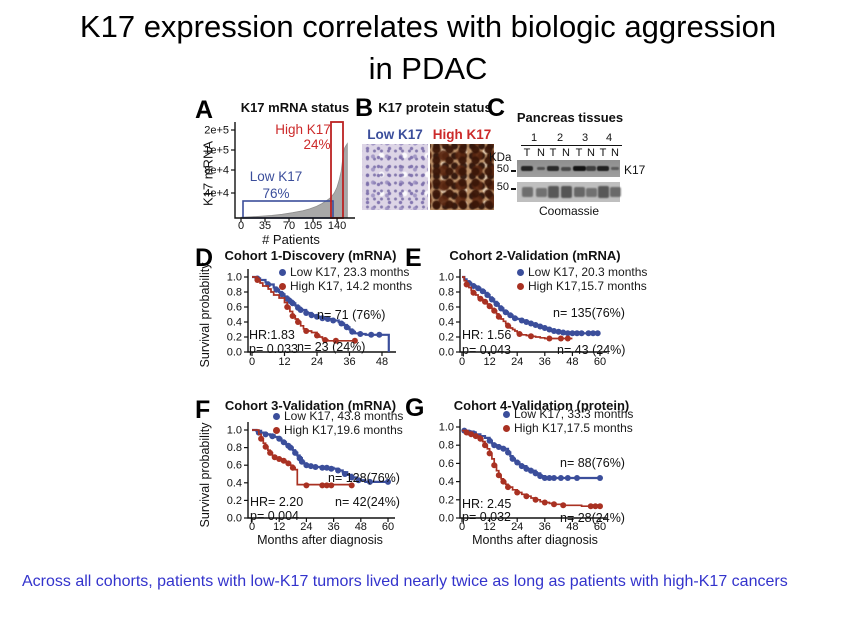 The image size is (856, 621). What do you see at coordinates (587, 285) in the screenshot?
I see `legend-label-high: High K17,15.7 months` at bounding box center [587, 285].